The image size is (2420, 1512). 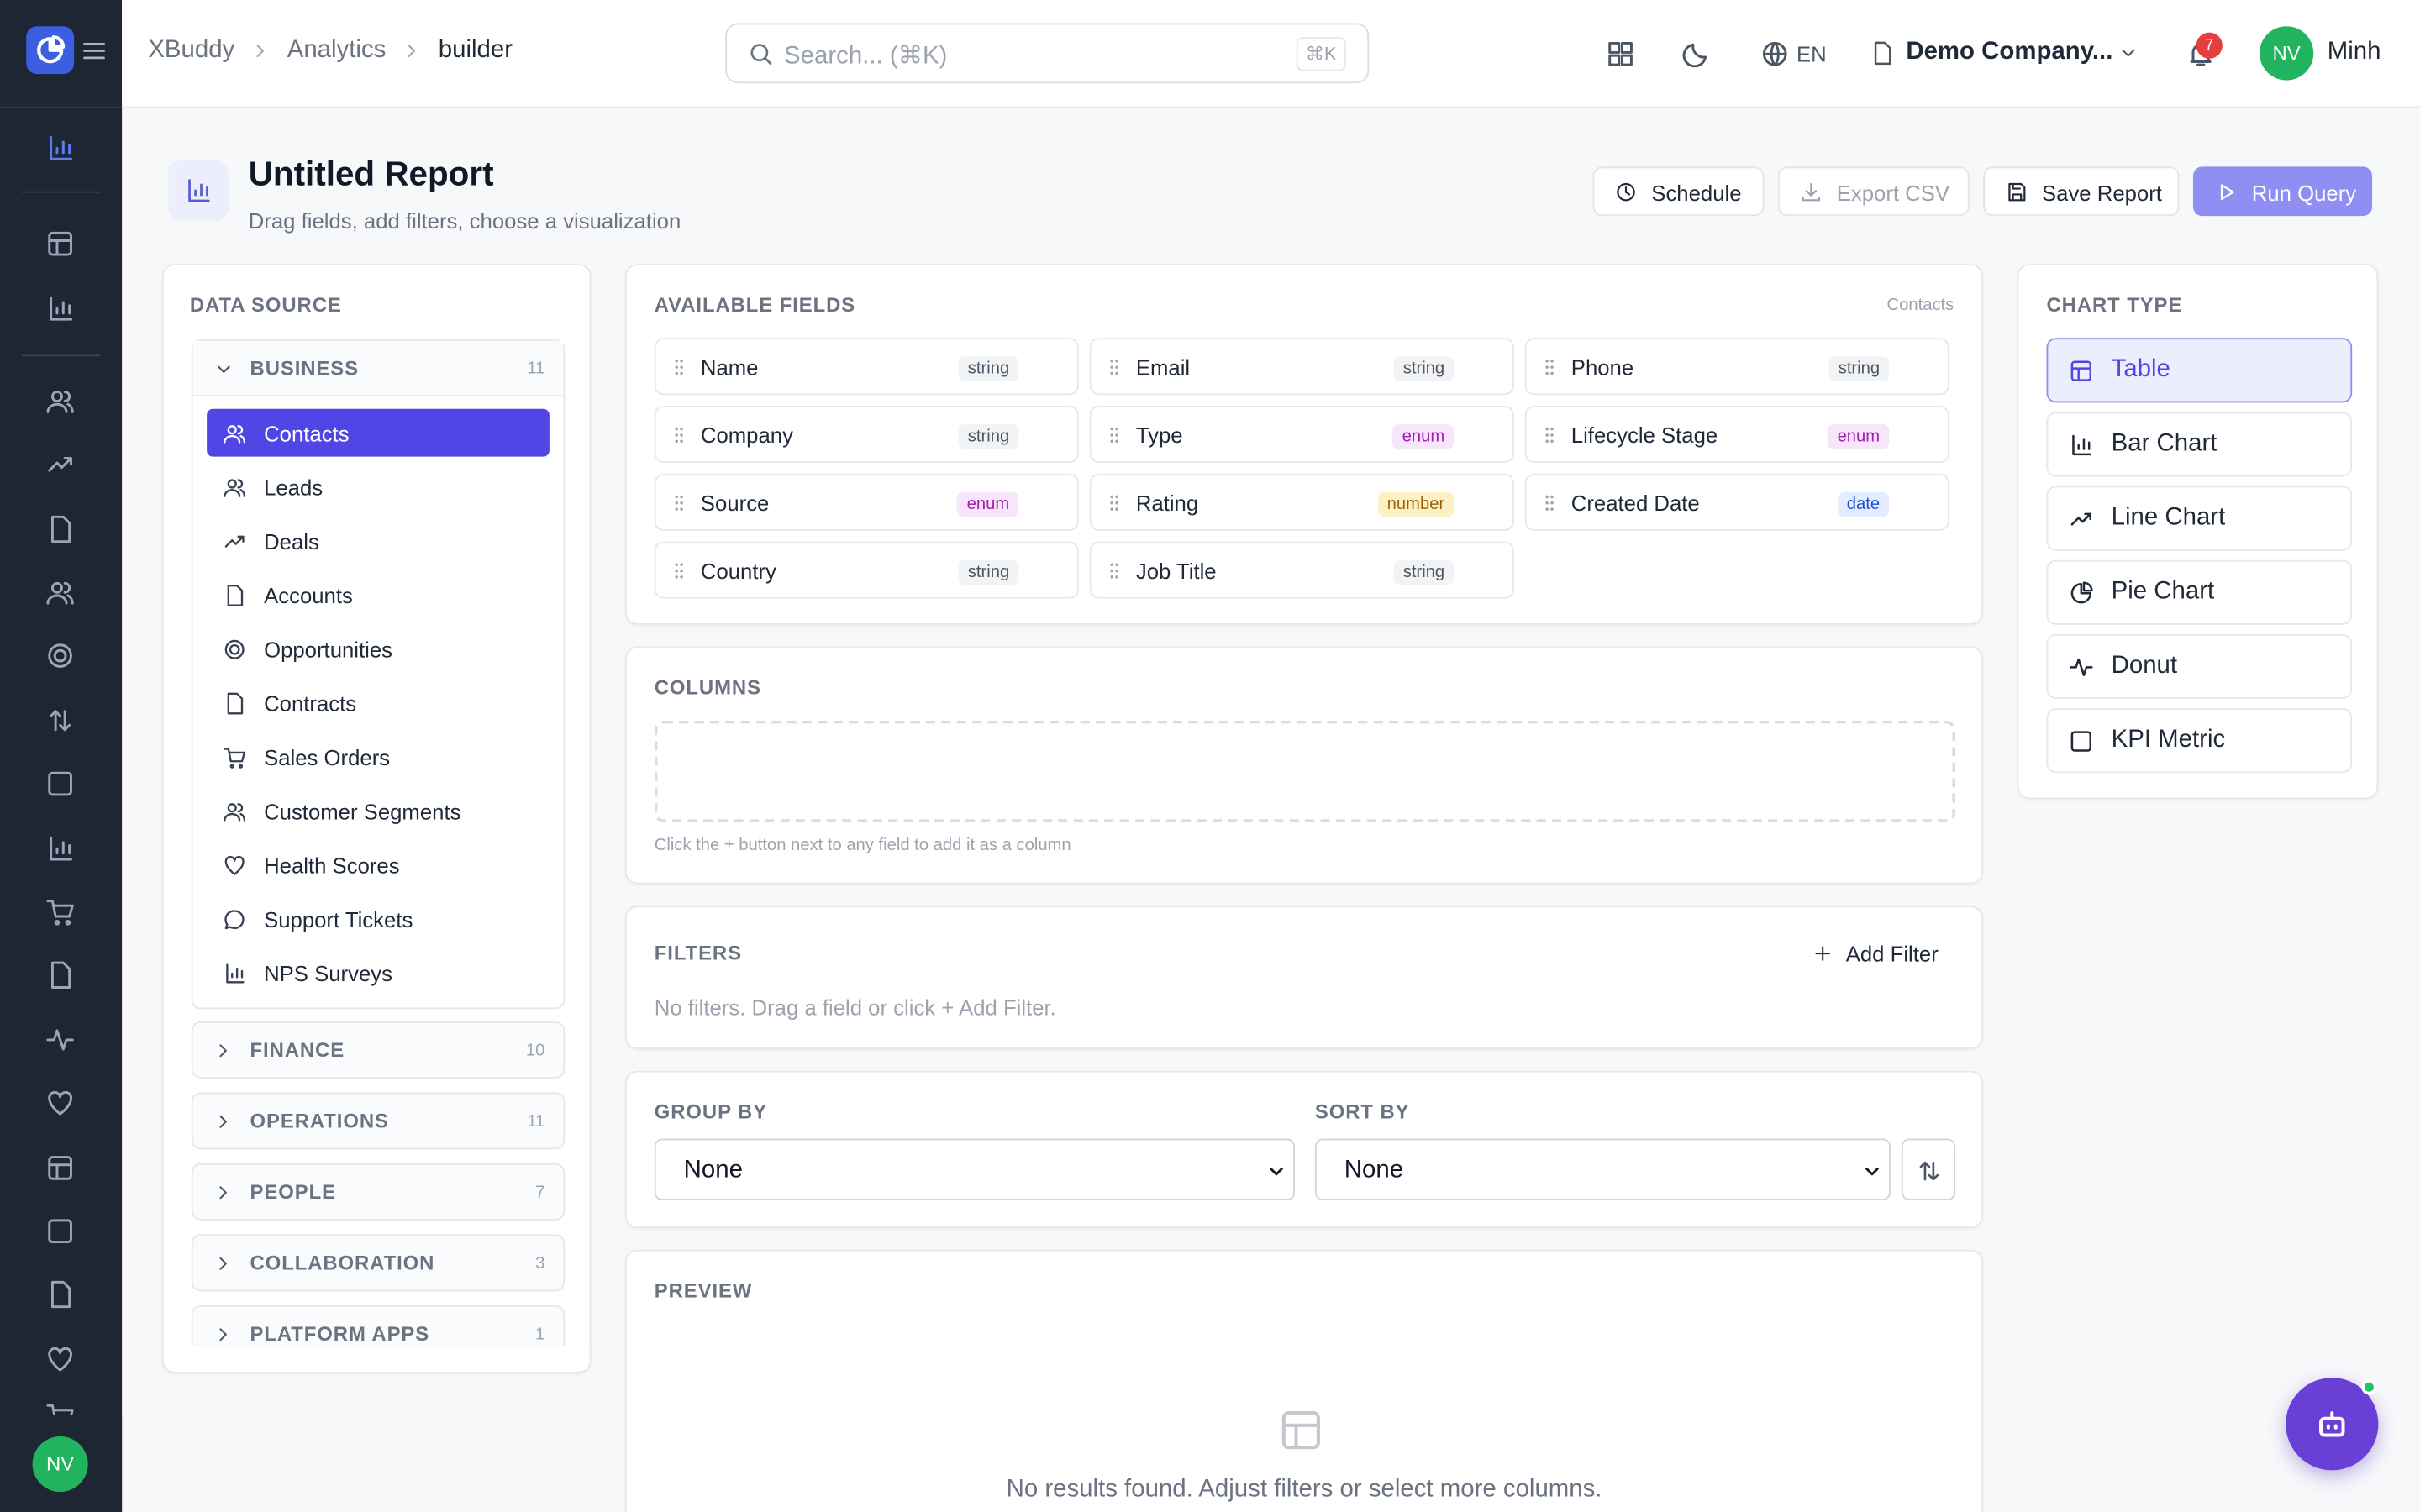 What do you see at coordinates (2282, 191) in the screenshot?
I see `action-button: Run Query` at bounding box center [2282, 191].